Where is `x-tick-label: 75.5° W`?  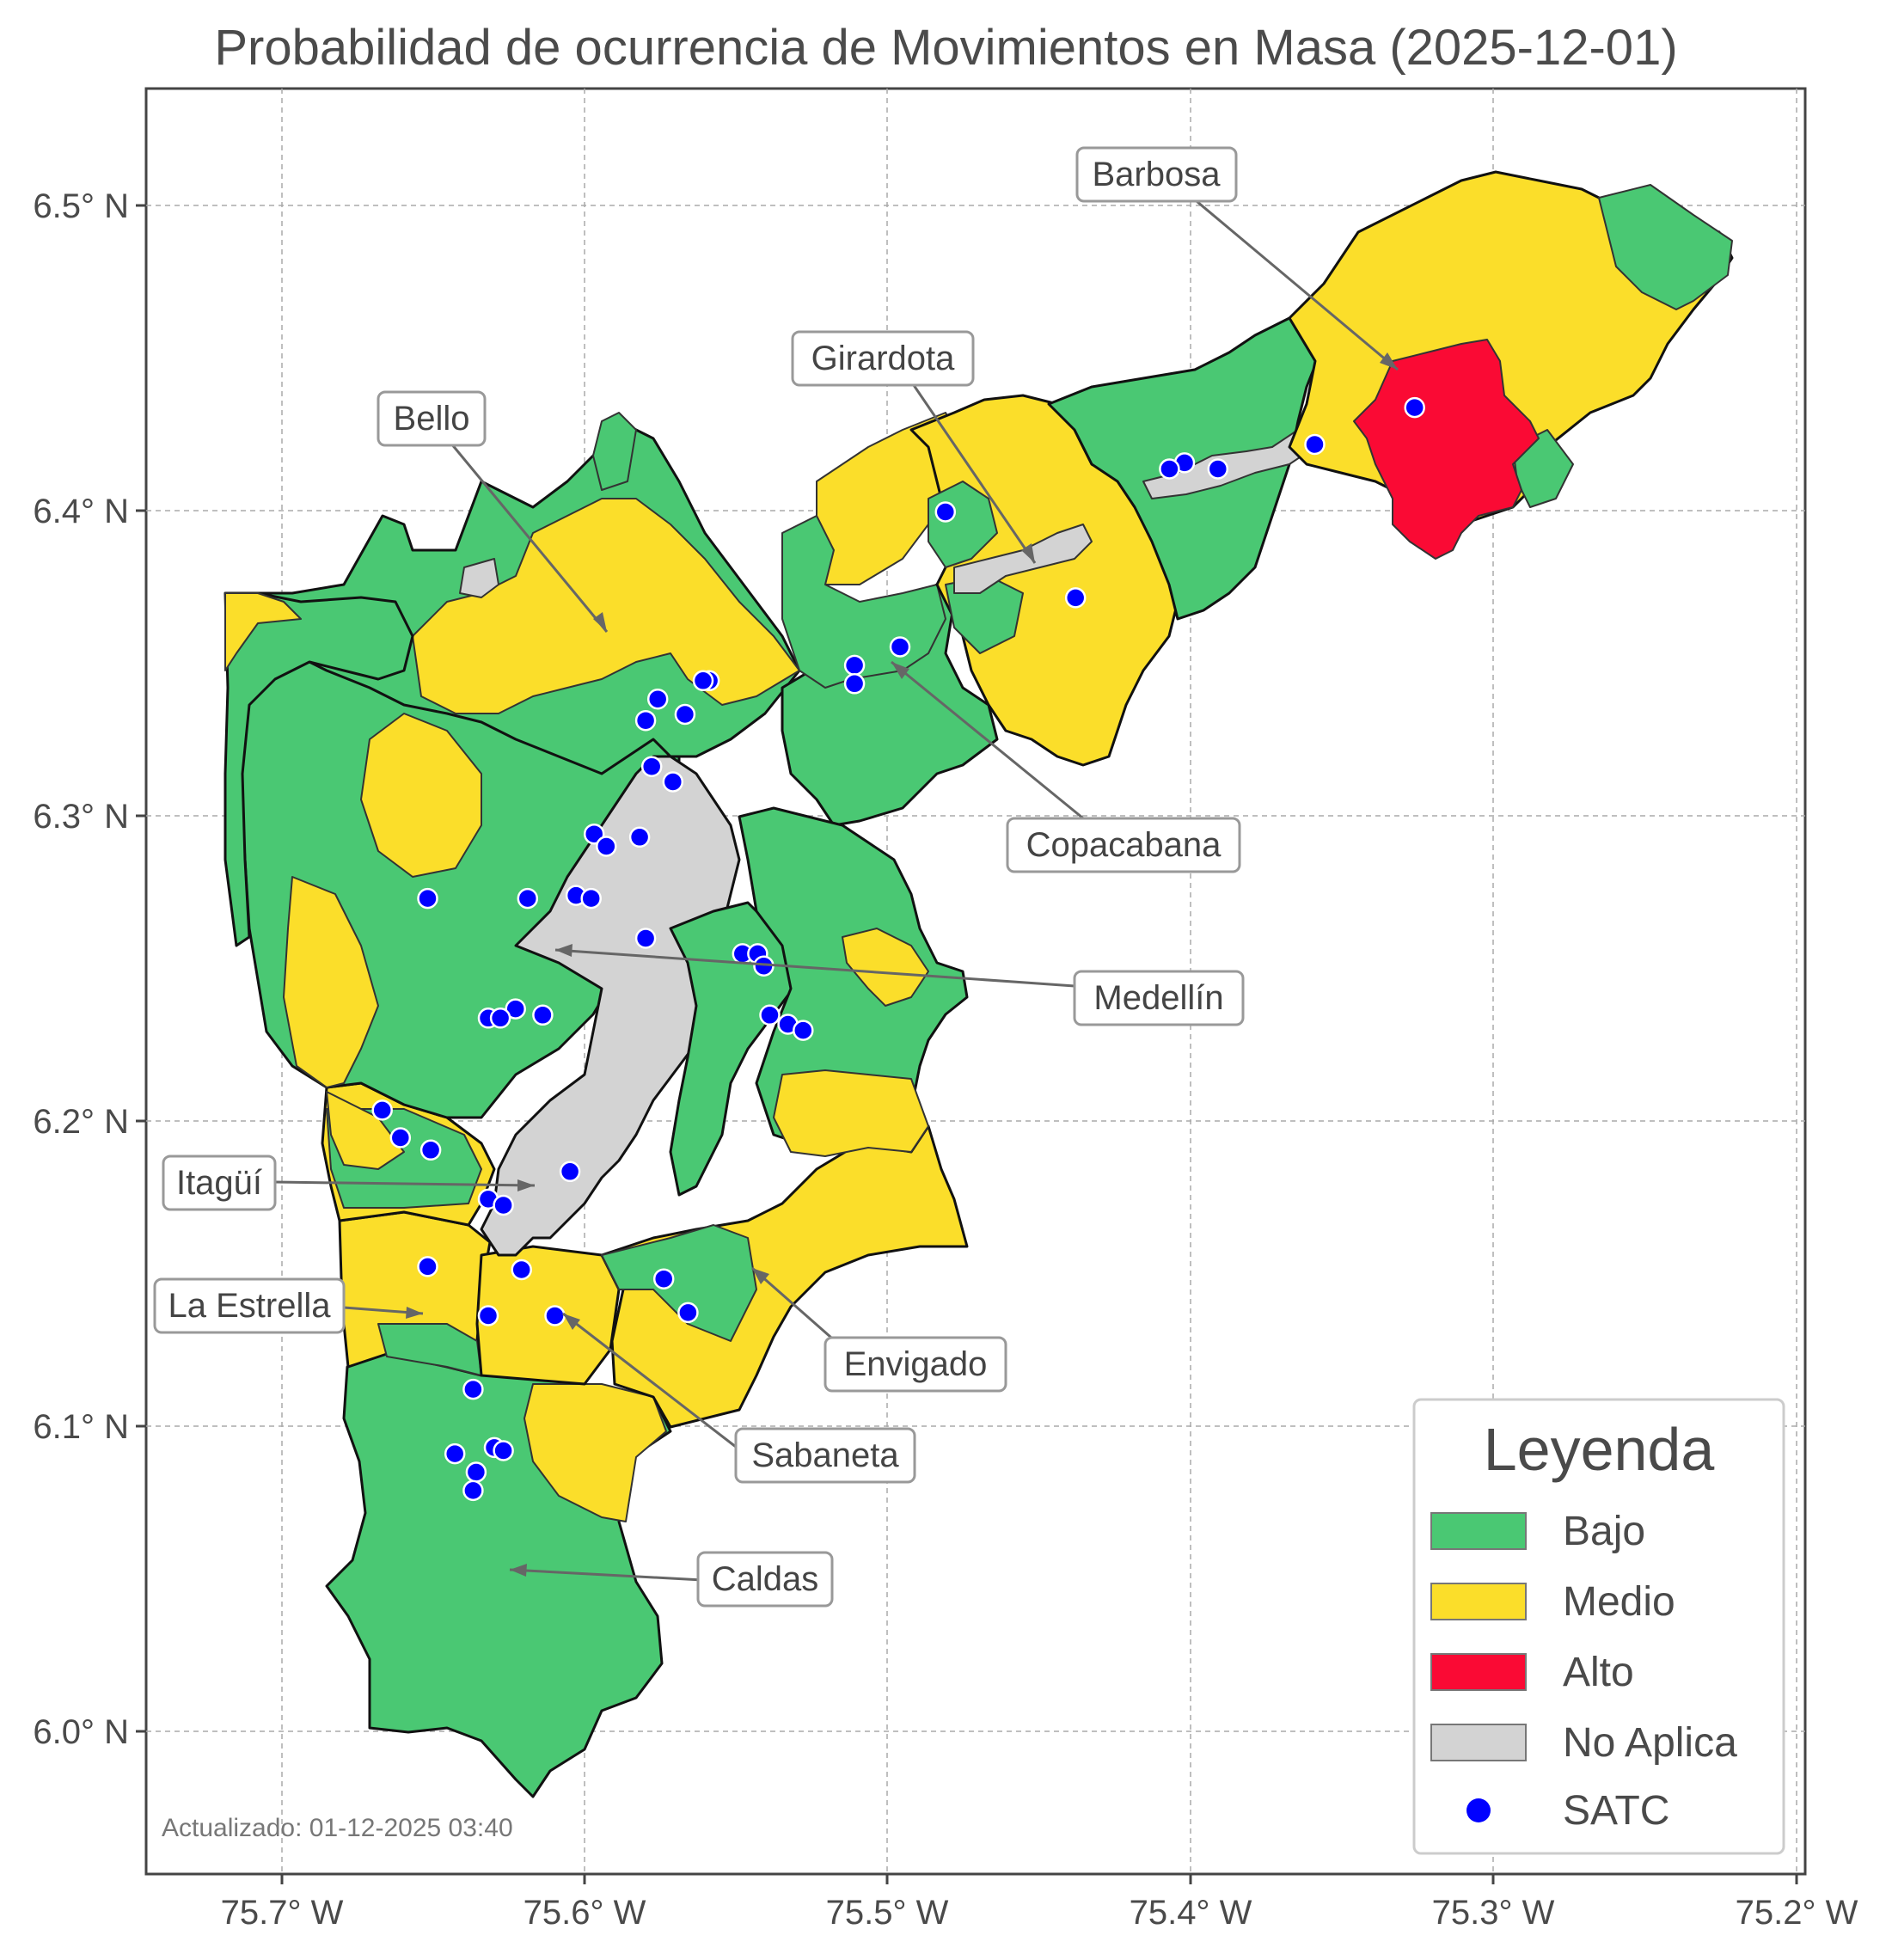
x-tick-label: 75.5° W is located at coordinates (887, 1913).